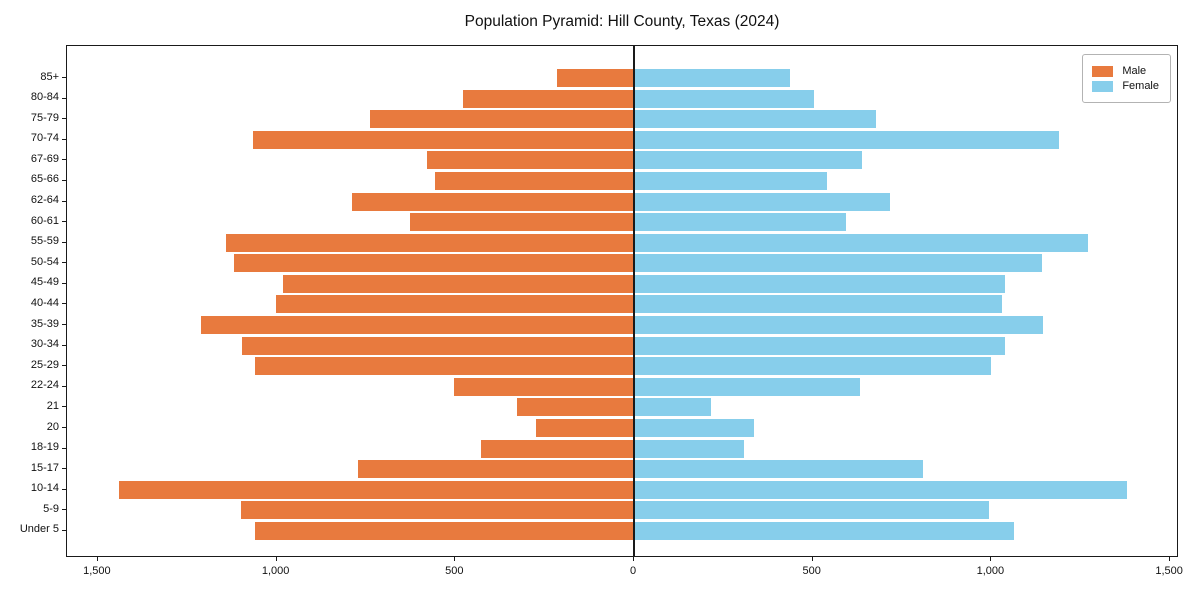 Image resolution: width=1200 pixels, height=600 pixels. What do you see at coordinates (1103, 86) in the screenshot?
I see `female-legend-swatch` at bounding box center [1103, 86].